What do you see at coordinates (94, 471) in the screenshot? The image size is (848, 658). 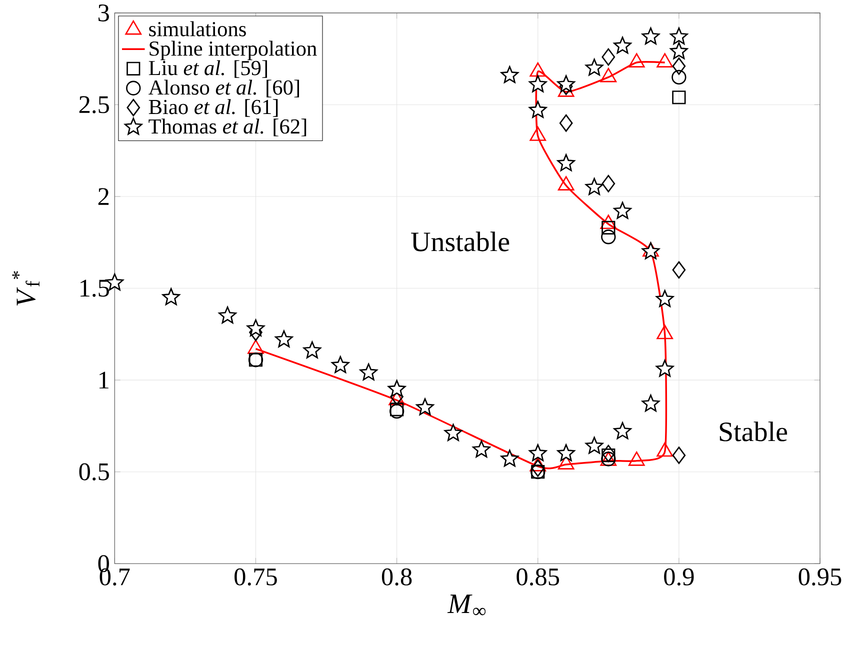 I see `y-tick-label: 0.5` at bounding box center [94, 471].